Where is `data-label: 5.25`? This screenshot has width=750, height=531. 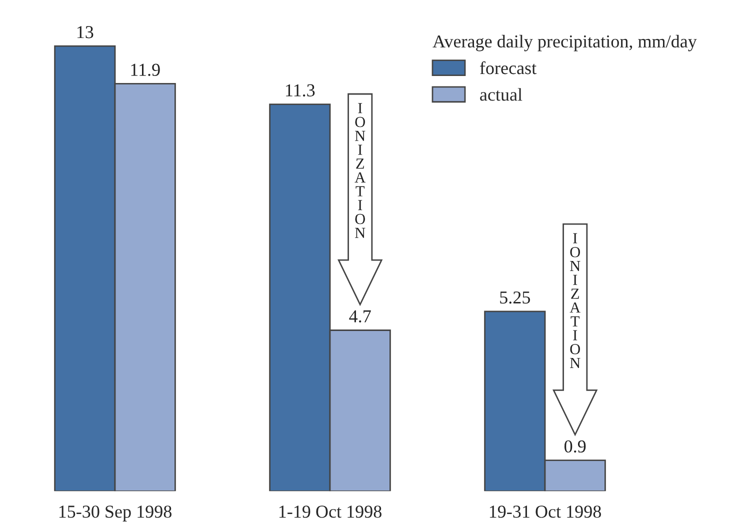 data-label: 5.25 is located at coordinates (515, 297).